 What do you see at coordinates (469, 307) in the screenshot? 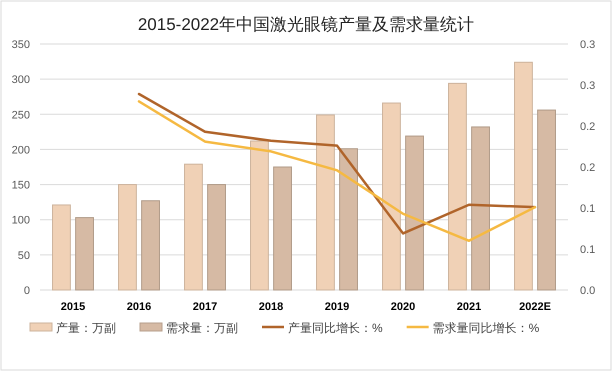
I see `x-tick-label: 2021` at bounding box center [469, 307].